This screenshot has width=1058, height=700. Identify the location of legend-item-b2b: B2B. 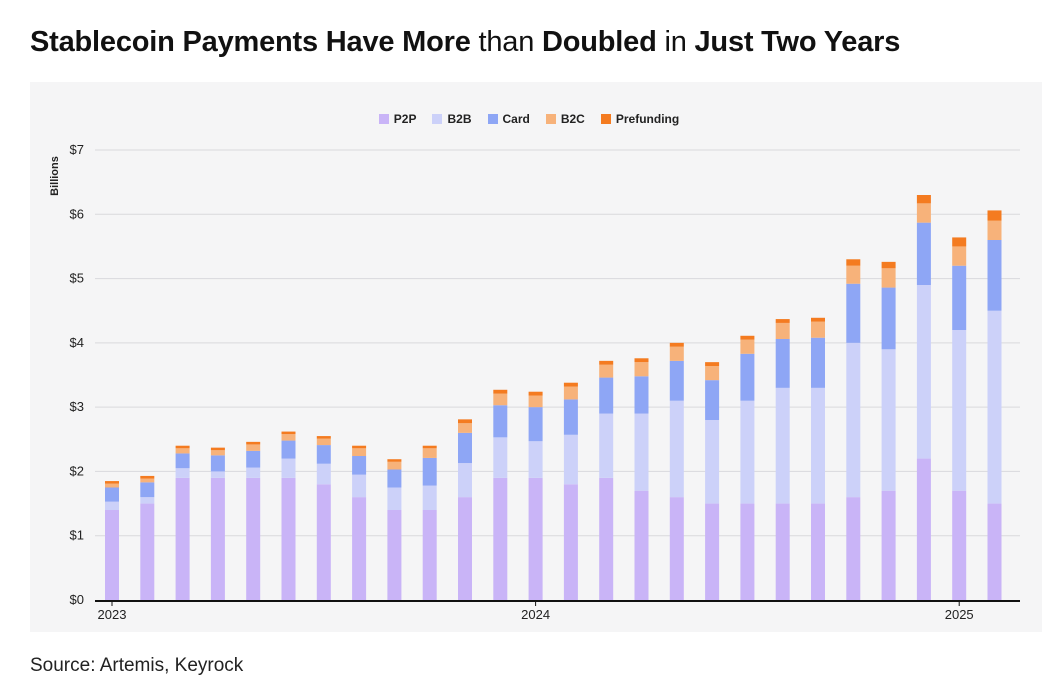
(452, 119).